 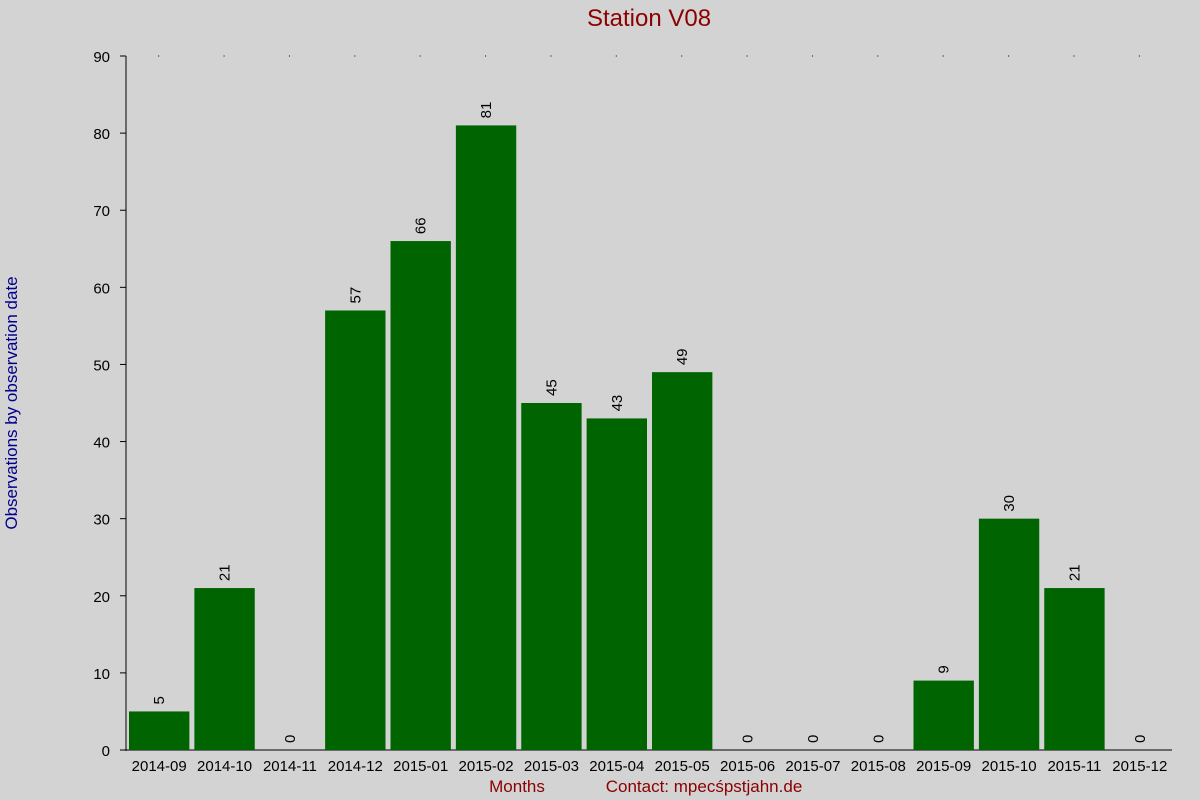 What do you see at coordinates (944, 669) in the screenshot?
I see `bar-value-label: 9` at bounding box center [944, 669].